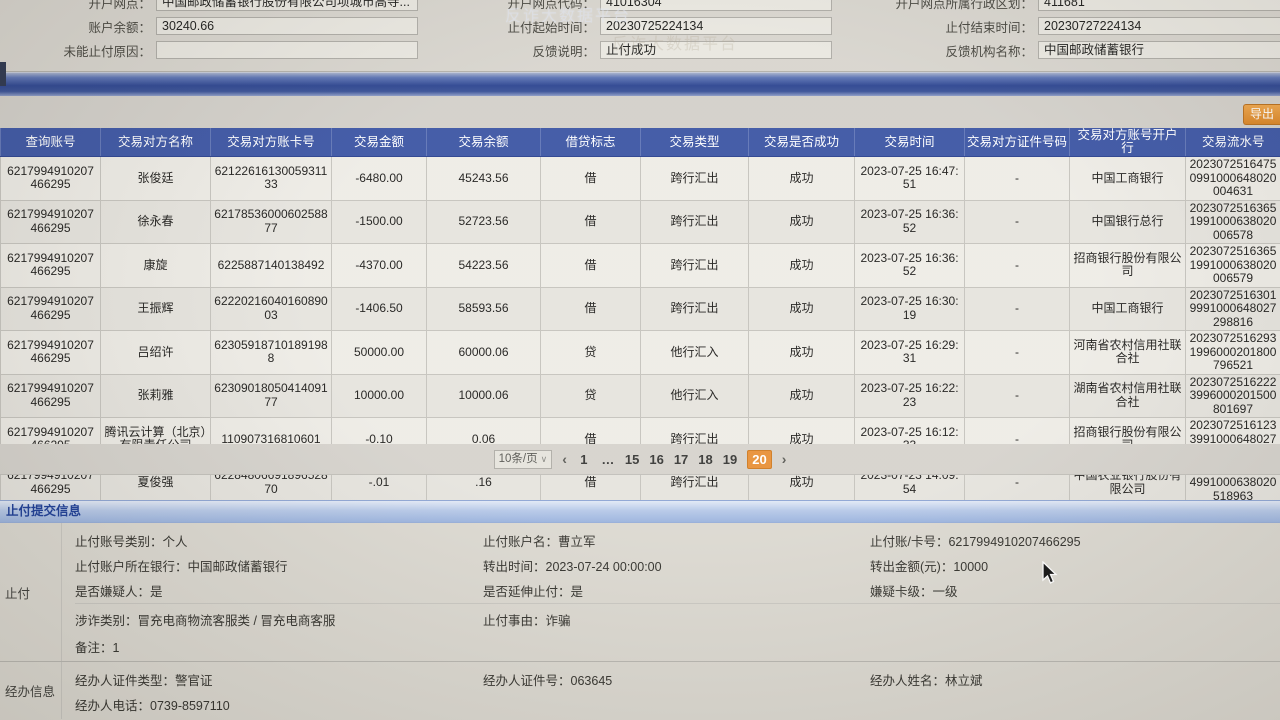  What do you see at coordinates (1159, 26) in the screenshot?
I see `field-value-box: 20230727224134` at bounding box center [1159, 26].